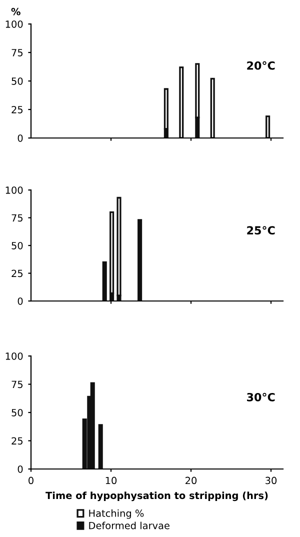 Image resolution: width=300 pixels, height=537 pixels. I want to click on y-axis-title: %, so click(15, 12).